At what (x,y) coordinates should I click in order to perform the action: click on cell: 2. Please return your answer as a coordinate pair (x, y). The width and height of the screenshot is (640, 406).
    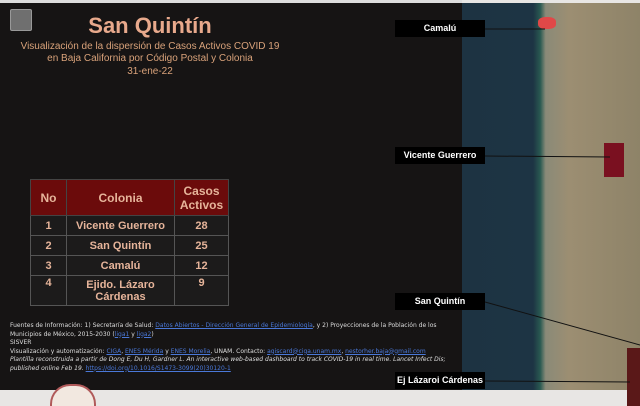
    Looking at the image, I should click on (48, 245).